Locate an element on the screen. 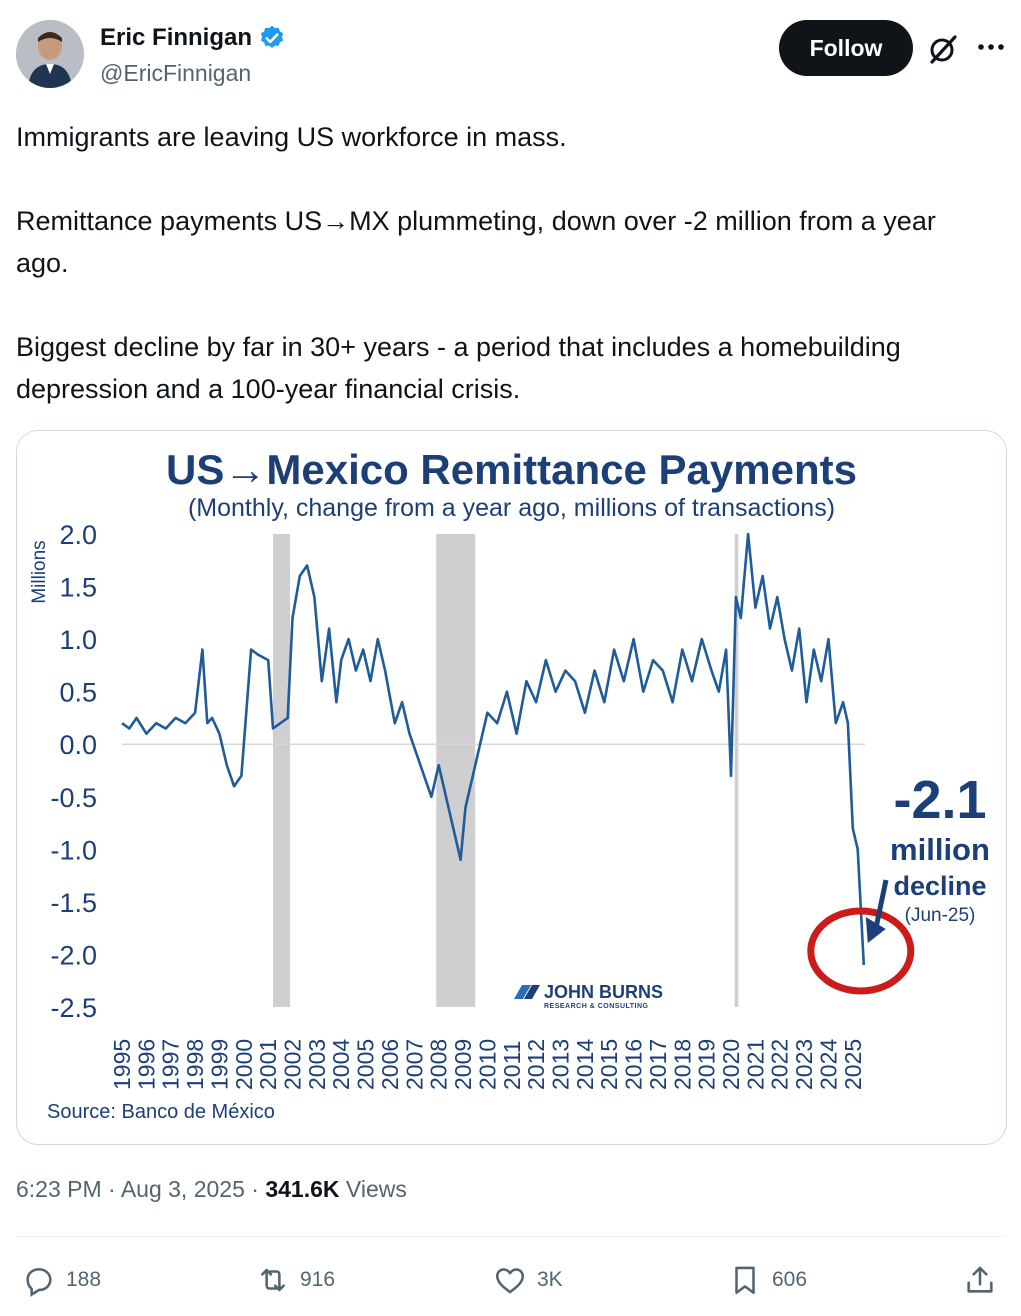  author-name: Eric Finnigan is located at coordinates (176, 37).